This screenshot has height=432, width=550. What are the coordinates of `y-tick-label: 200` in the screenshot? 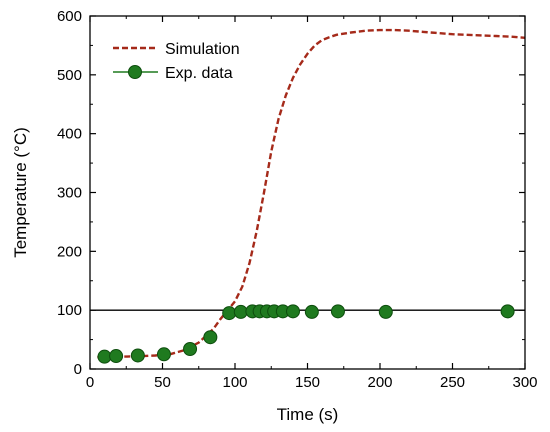 It's located at (69, 251).